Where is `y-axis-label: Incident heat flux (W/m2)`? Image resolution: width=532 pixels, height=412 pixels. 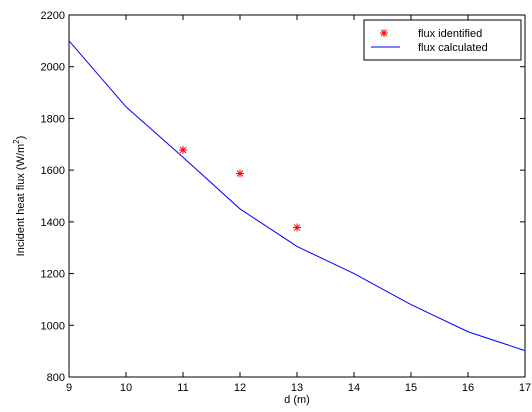 y-axis-label: Incident heat flux (W/m2) is located at coordinates (19, 196).